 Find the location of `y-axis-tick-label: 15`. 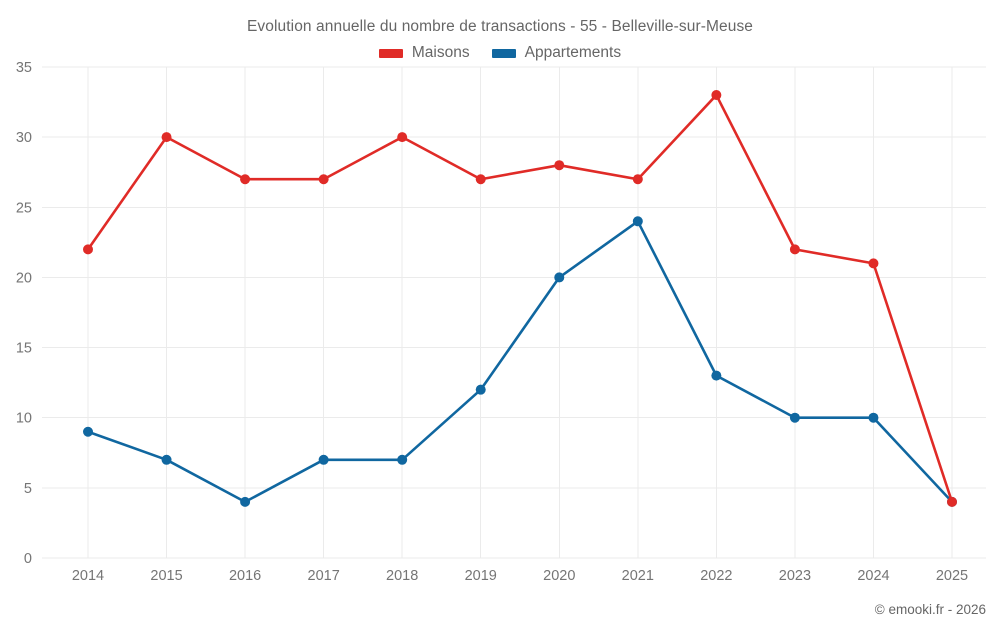

y-axis-tick-label: 15 is located at coordinates (24, 349).